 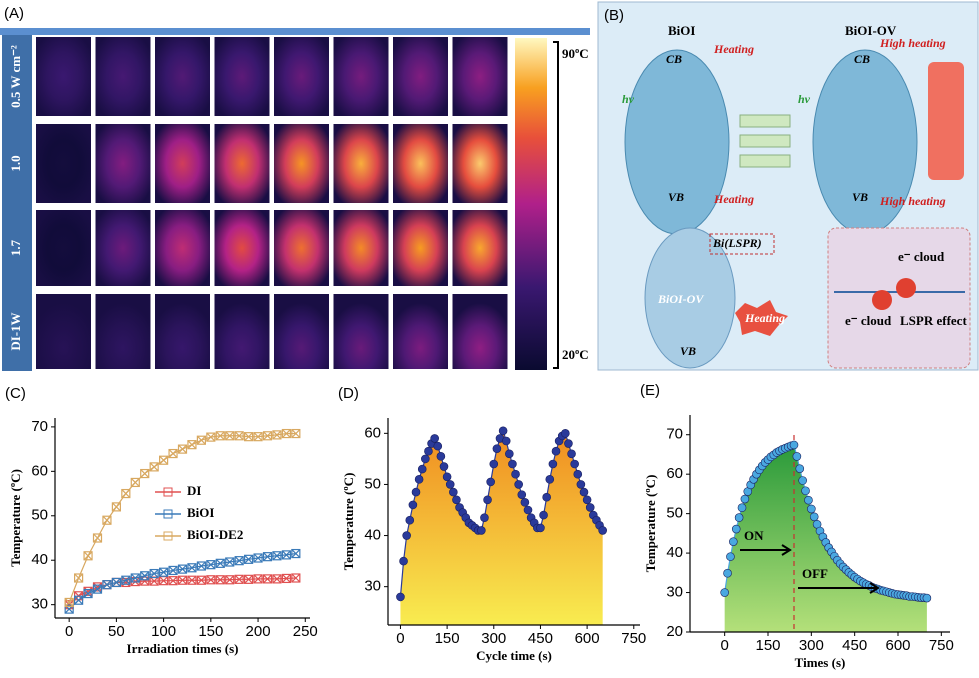 I want to click on panel-label: (A), so click(x=14, y=13).